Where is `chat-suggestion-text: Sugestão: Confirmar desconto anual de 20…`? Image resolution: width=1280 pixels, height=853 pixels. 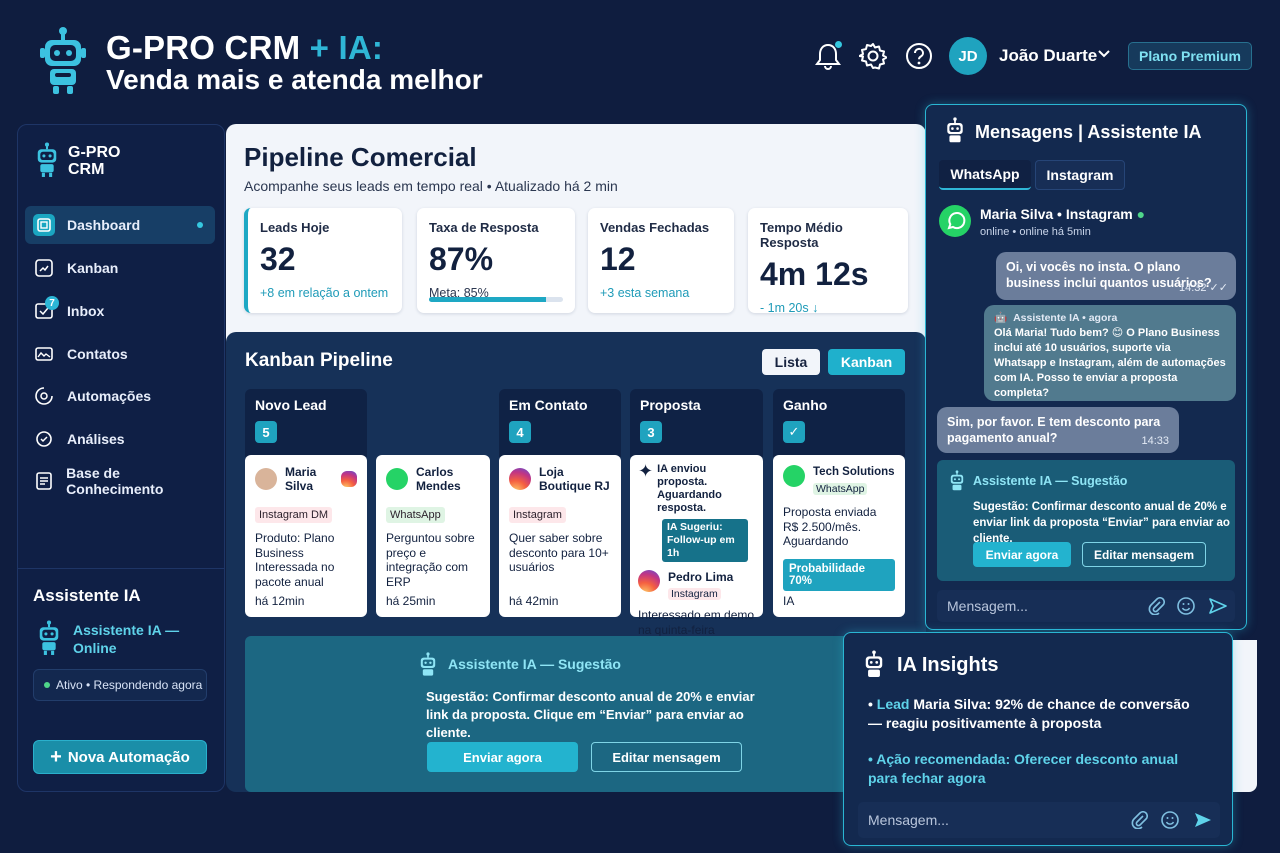 chat-suggestion-text: Sugestão: Confirmar desconto anual de 20… is located at coordinates (1101, 523).